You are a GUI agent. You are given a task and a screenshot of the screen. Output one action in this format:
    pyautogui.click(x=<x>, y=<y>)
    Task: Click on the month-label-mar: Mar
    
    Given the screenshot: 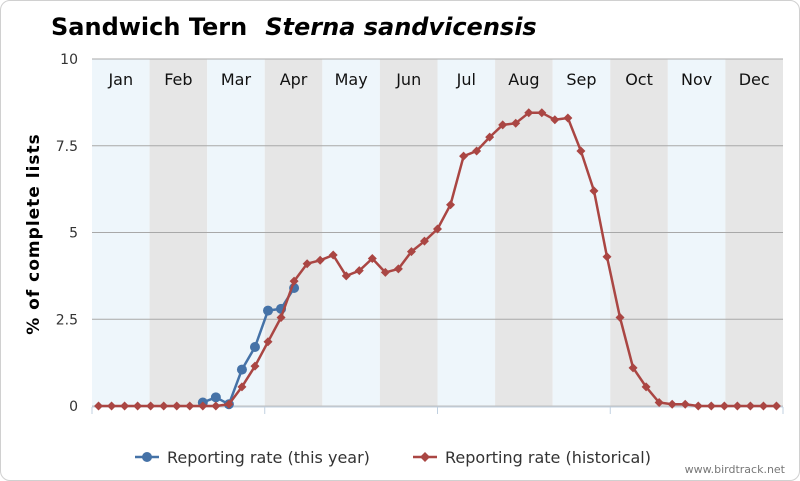 What is the action you would take?
    pyautogui.click(x=236, y=79)
    